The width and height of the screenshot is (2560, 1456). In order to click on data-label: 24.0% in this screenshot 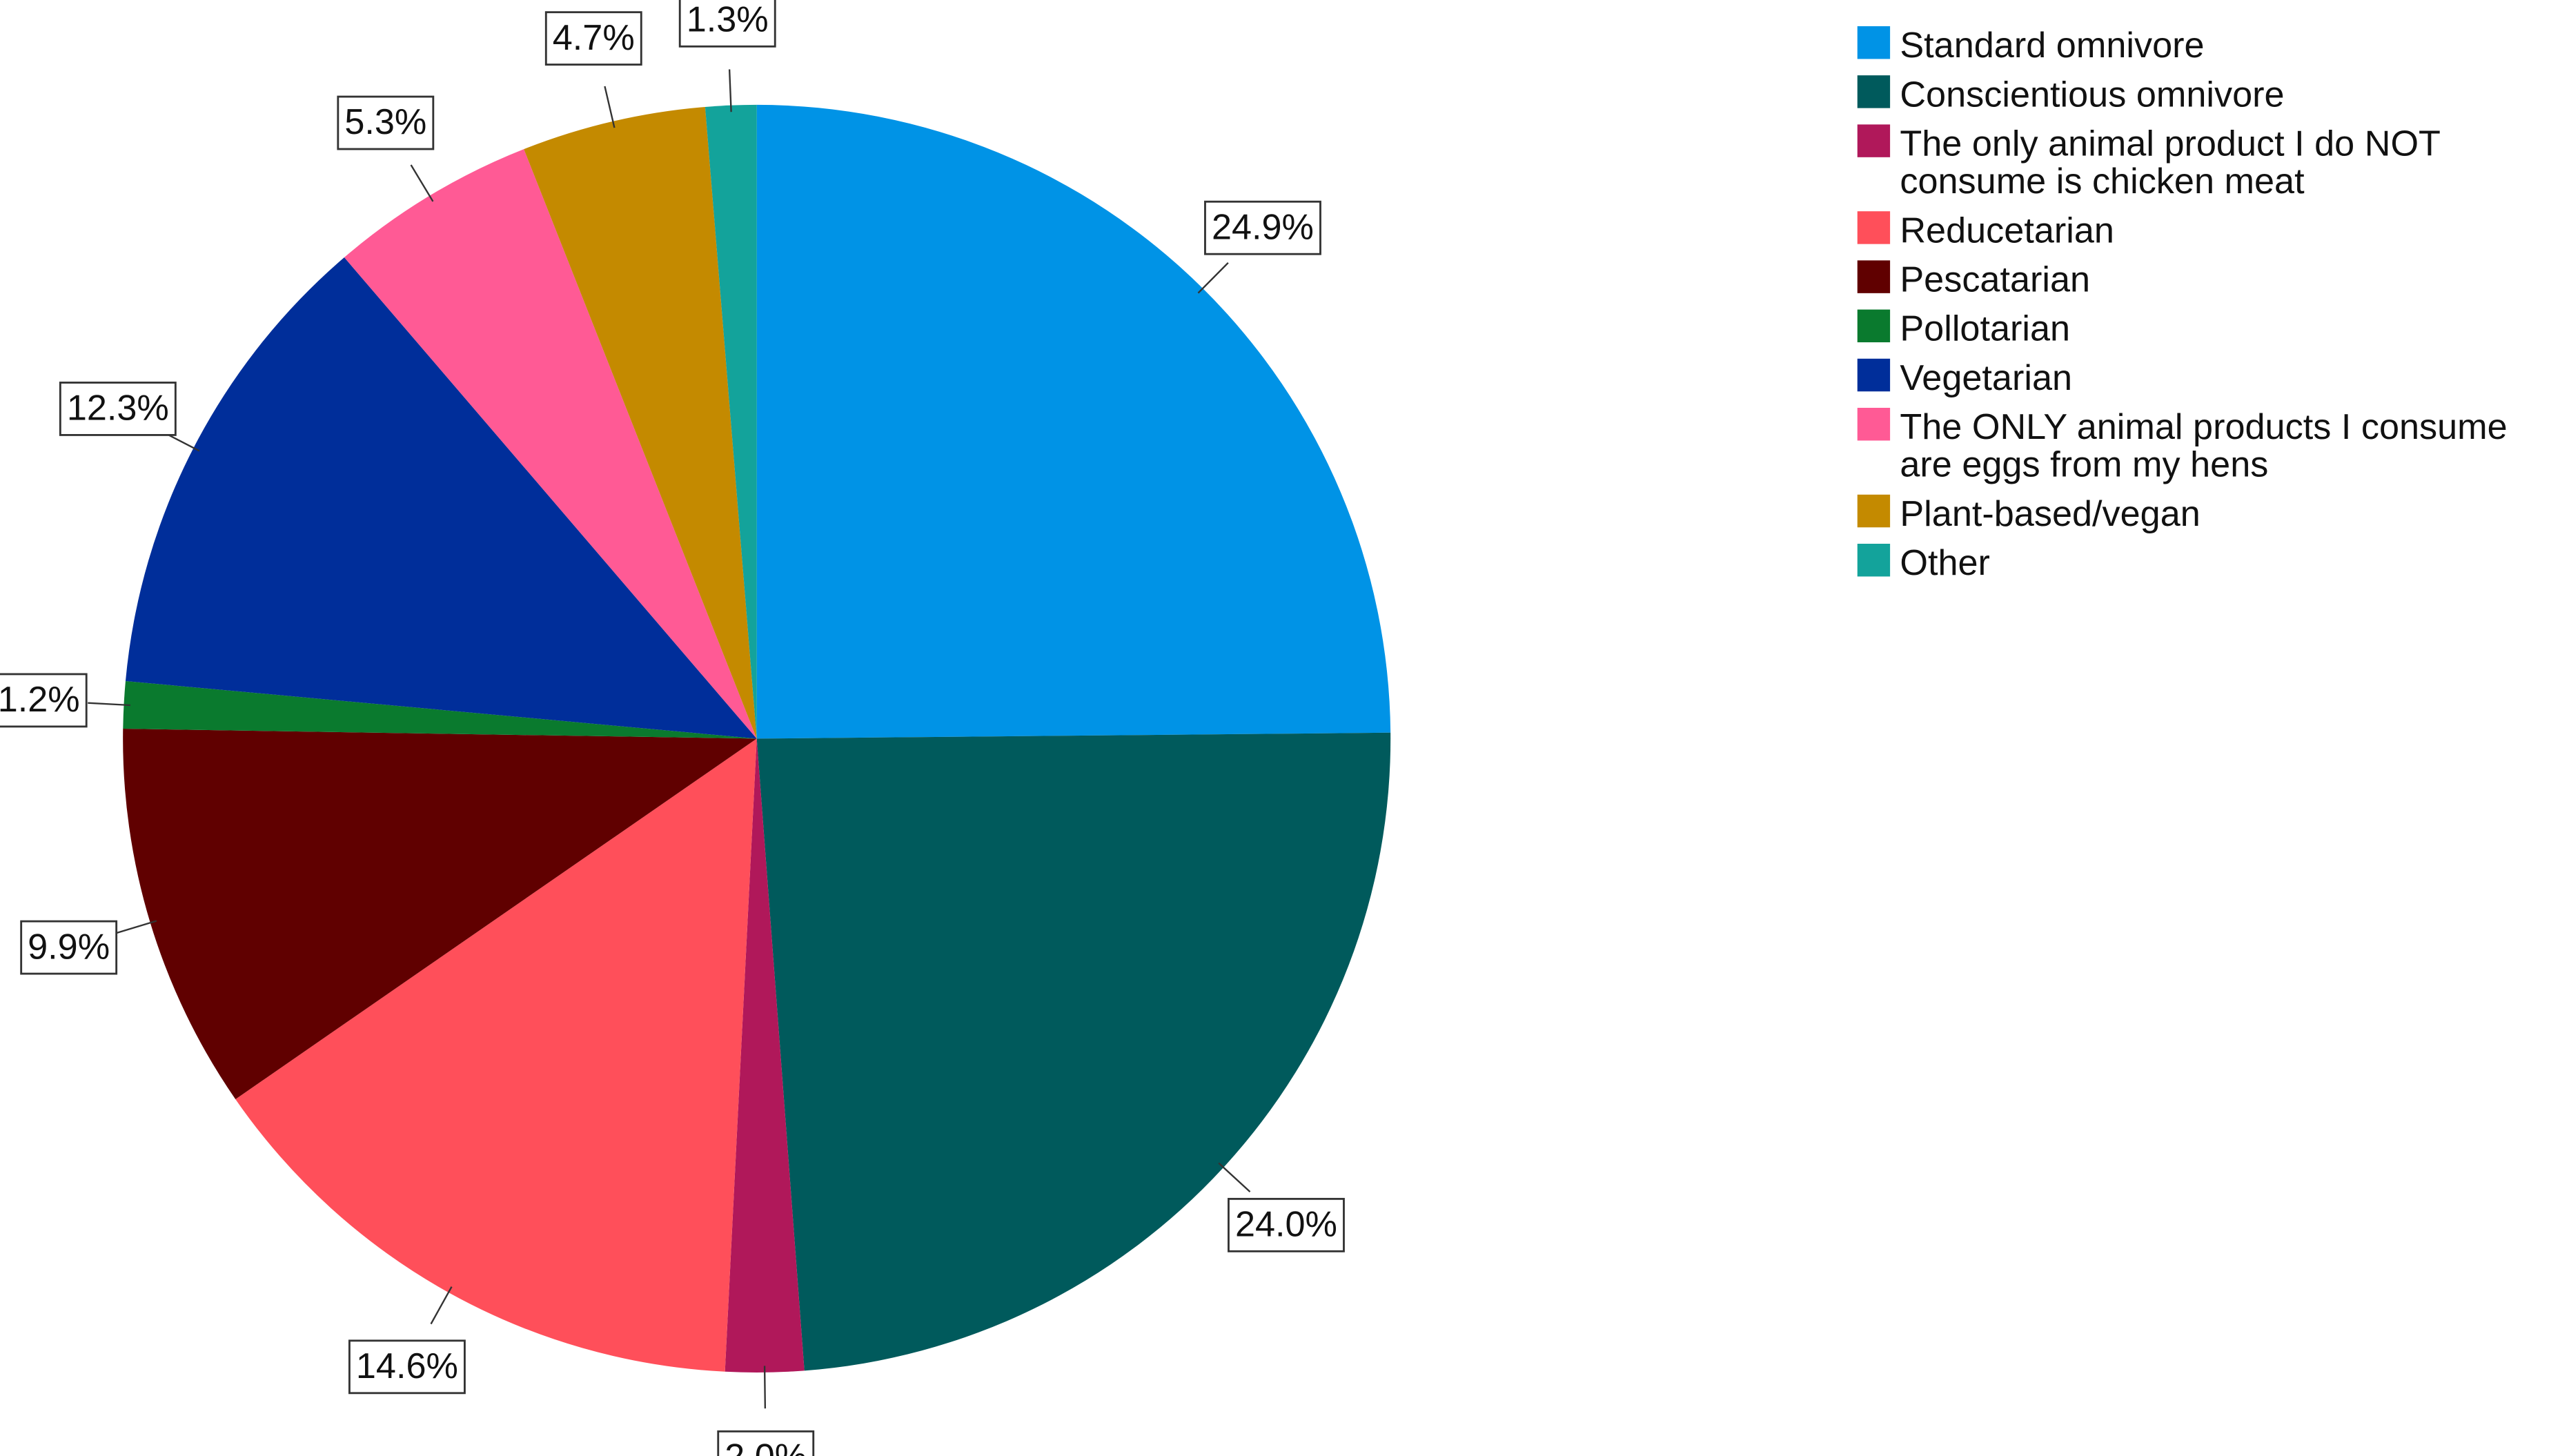, I will do `click(1286, 1225)`.